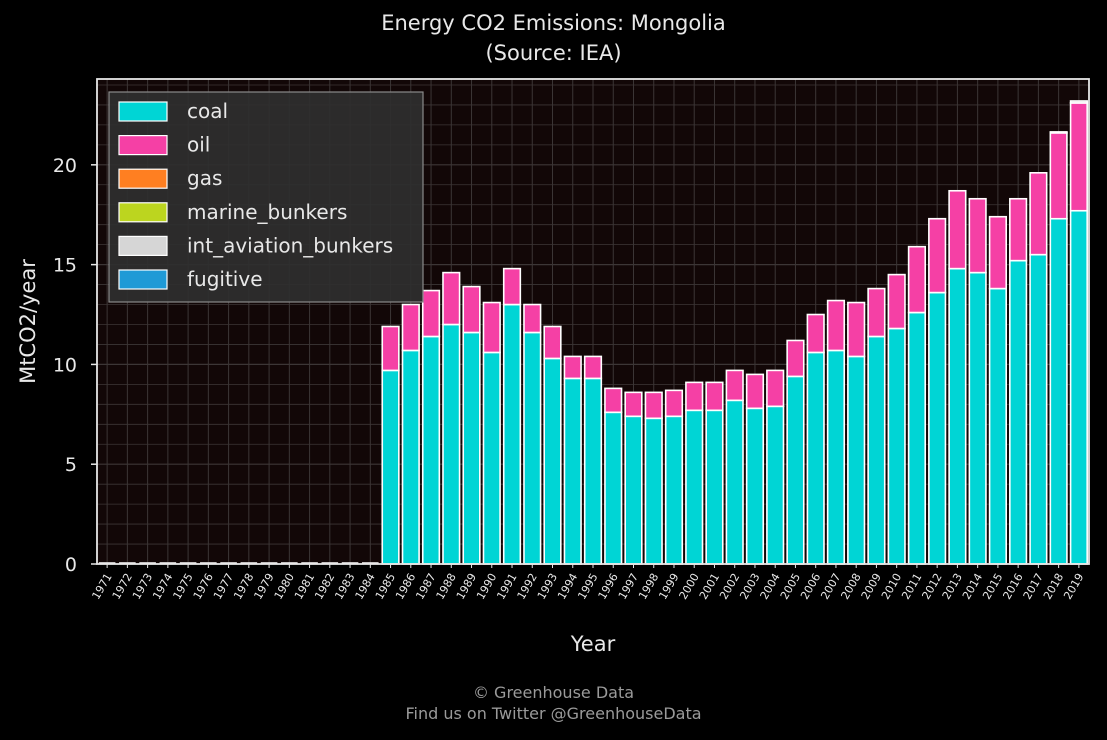  I want to click on x-tick-label: 1973, so click(142, 586).